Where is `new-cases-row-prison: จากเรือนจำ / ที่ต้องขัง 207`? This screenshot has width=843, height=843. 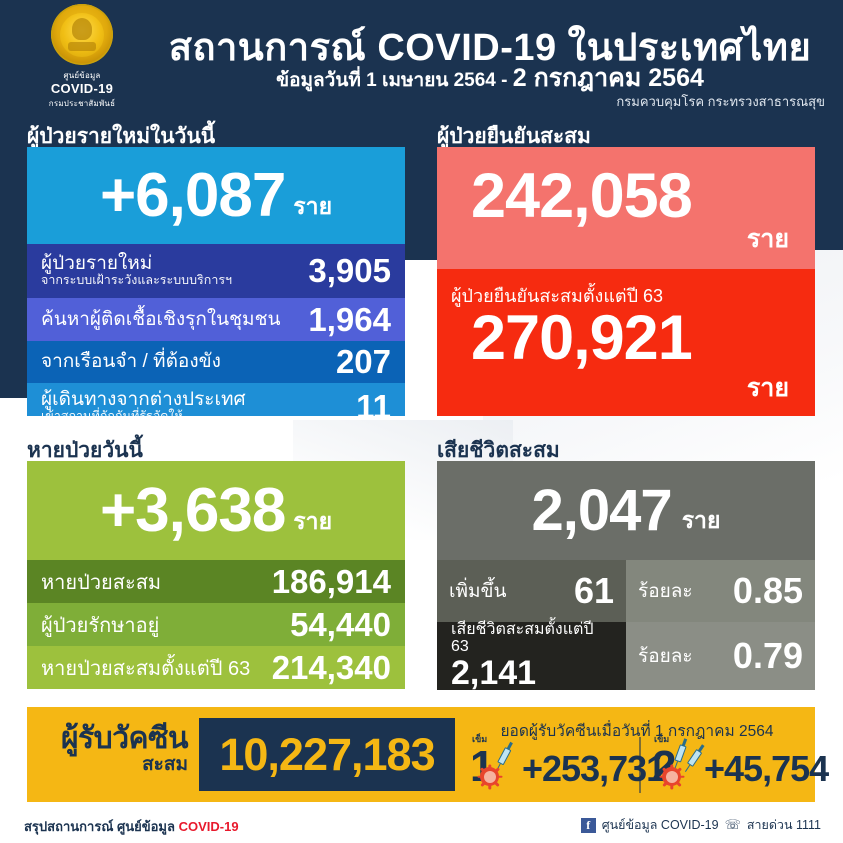 new-cases-row-prison: จากเรือนจำ / ที่ต้องขัง 207 is located at coordinates (216, 362).